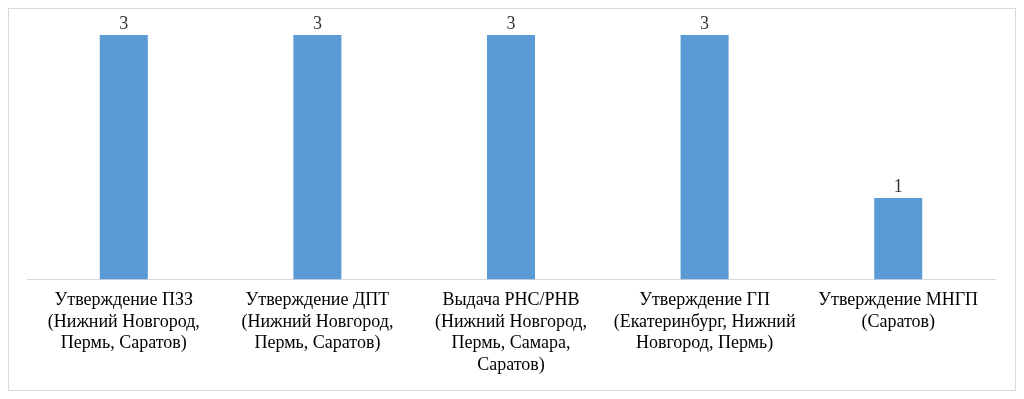 This screenshot has width=1024, height=399. Describe the element at coordinates (511, 332) in the screenshot. I see `x-tick-label: Выдача РНС/РНВ (Нижний Новгород, Пермь, Самара, Саратов)` at that location.